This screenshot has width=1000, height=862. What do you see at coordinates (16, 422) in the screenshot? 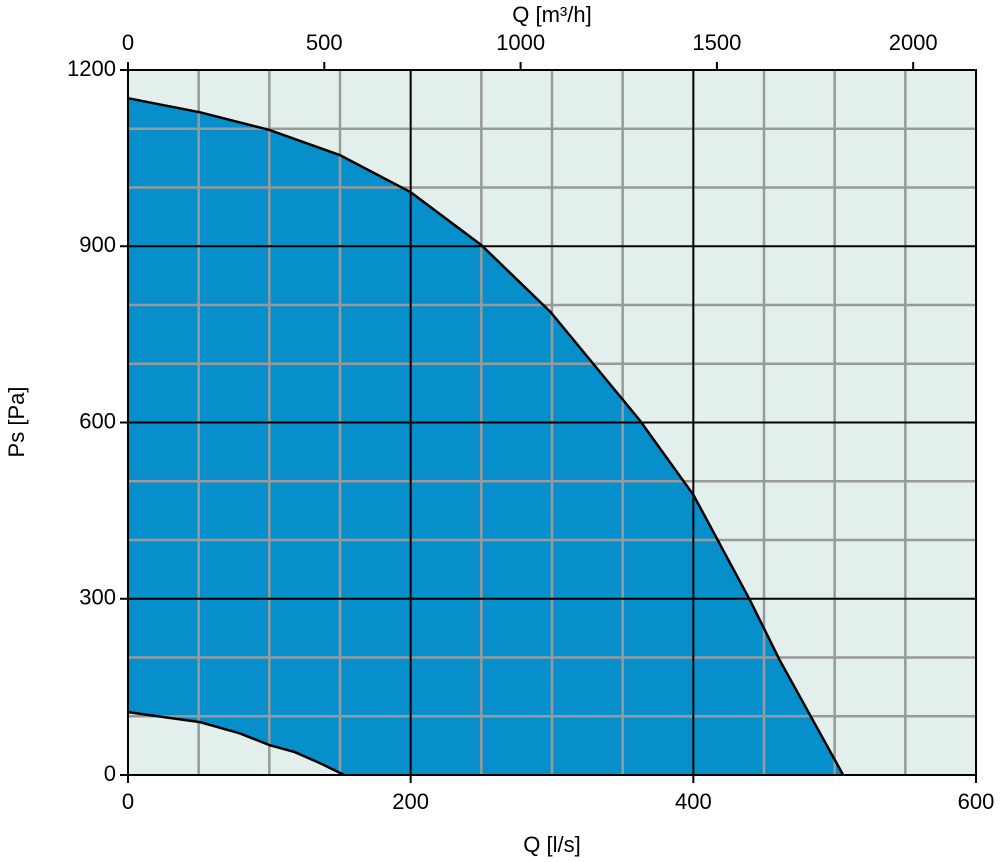
I see `y-axis-label: Ps [Pa]` at bounding box center [16, 422].